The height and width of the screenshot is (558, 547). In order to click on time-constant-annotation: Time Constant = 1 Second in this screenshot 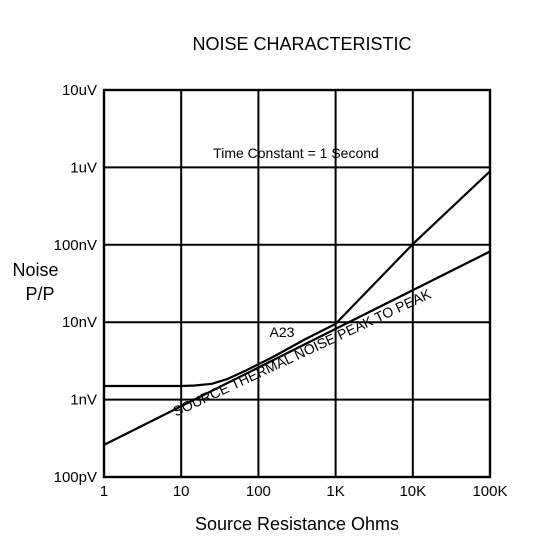, I will do `click(296, 153)`.